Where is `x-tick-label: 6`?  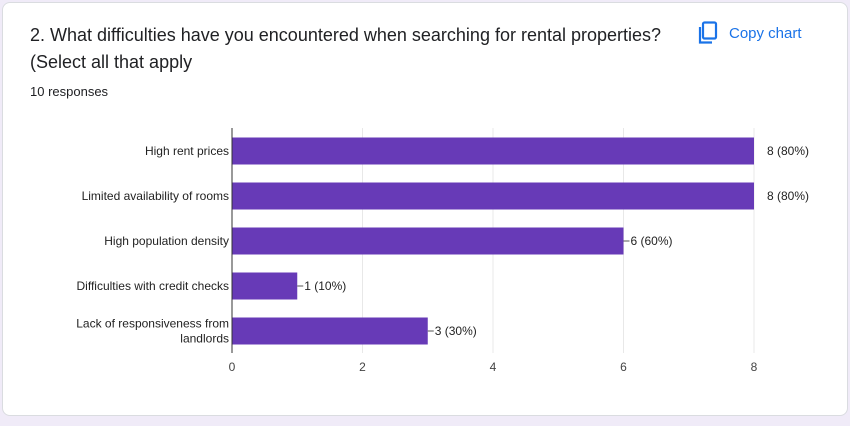
x-tick-label: 6 is located at coordinates (623, 367).